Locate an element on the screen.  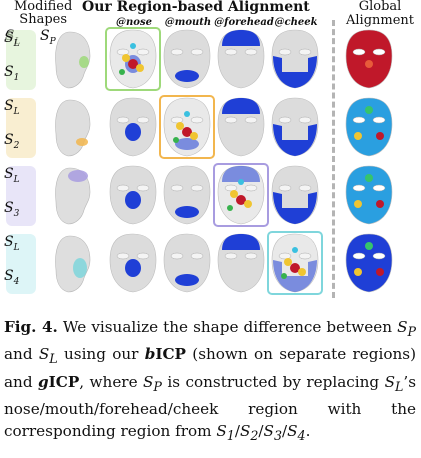
row-label-s2: S2 is located at coordinates (12, 141).